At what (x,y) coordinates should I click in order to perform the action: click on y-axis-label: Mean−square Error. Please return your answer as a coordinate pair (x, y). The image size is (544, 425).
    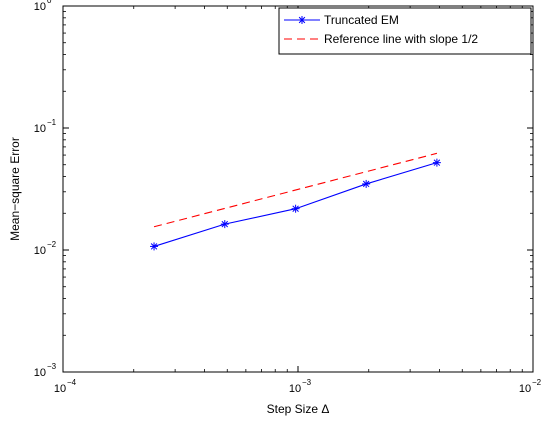
    Looking at the image, I should click on (15, 189).